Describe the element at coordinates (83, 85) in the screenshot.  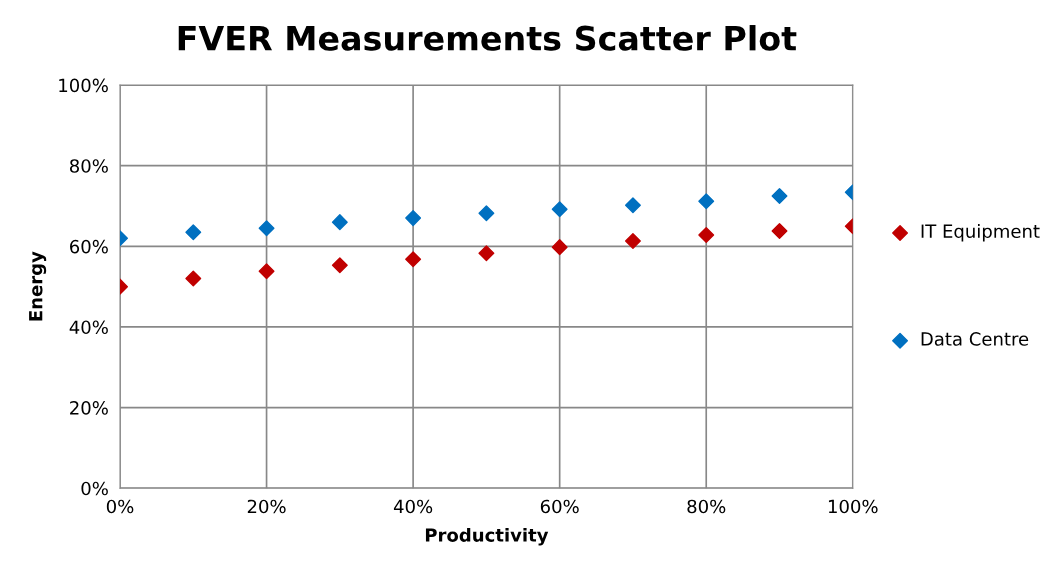
I see `y-tick-label: 100%` at that location.